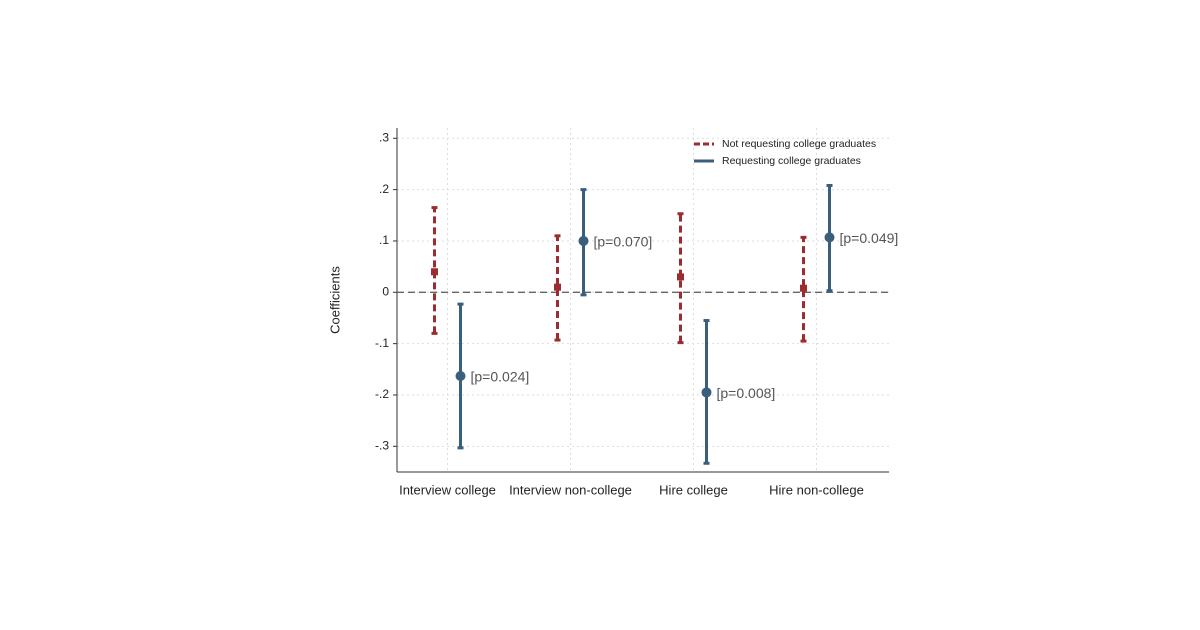  I want to click on p-value-label: [p=0.049], so click(869, 238).